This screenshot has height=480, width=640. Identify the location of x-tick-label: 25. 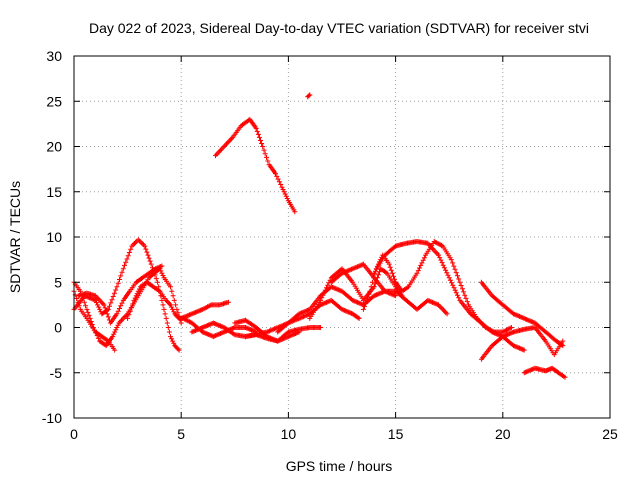
(610, 434).